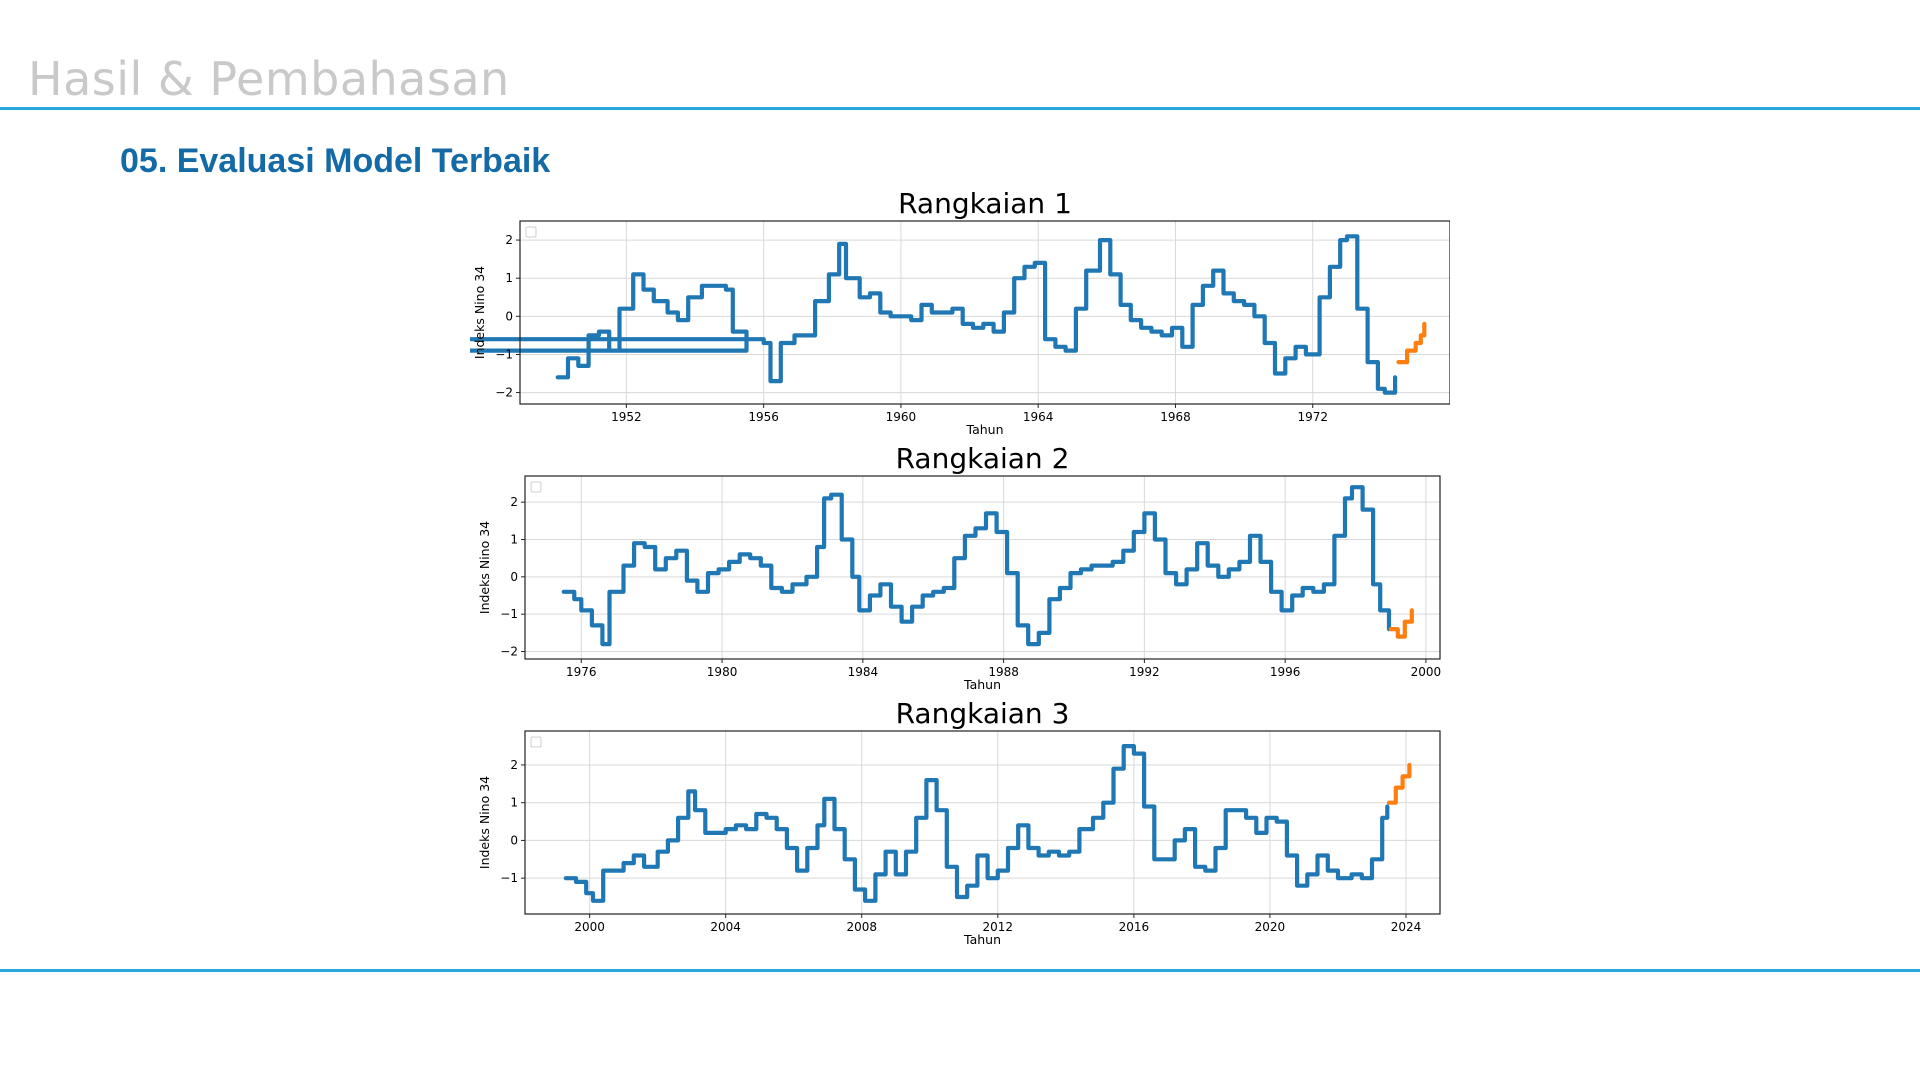 The image size is (1920, 1080). I want to click on x-tick-label: 1964, so click(1038, 417).